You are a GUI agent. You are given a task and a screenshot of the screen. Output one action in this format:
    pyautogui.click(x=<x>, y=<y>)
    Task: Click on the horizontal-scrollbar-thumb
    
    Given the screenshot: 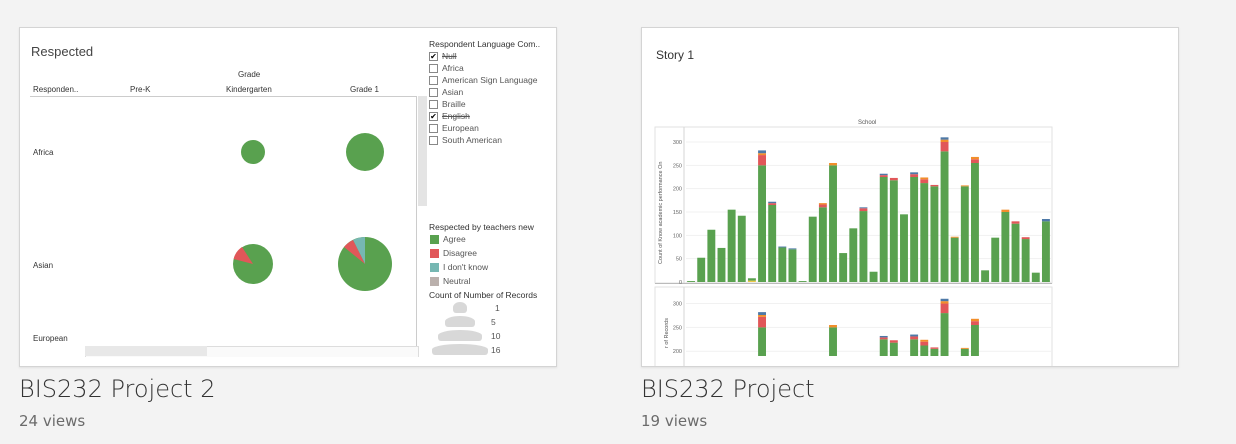 What is the action you would take?
    pyautogui.click(x=146, y=351)
    